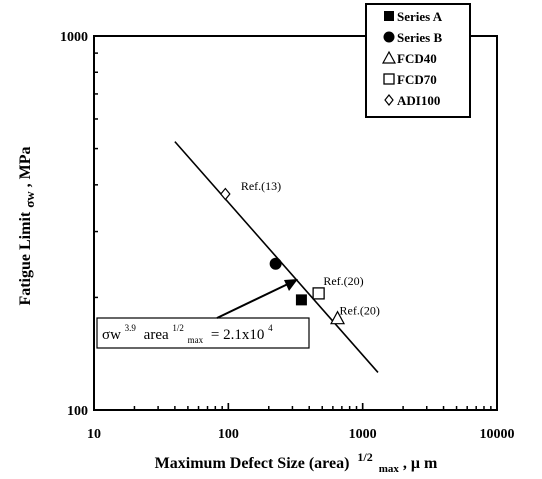  Describe the element at coordinates (187, 333) in the screenshot. I see `equation-text: σw 3.9 area 1/2 max = 2.1x10 4` at that location.